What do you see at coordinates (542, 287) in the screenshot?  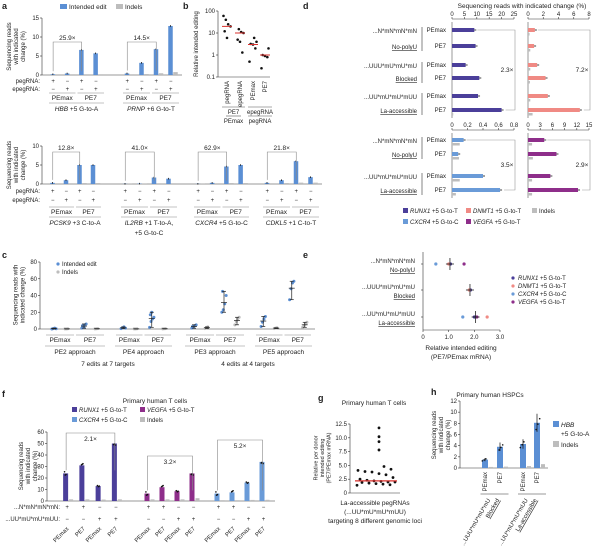 I see `target-label: DNMT1 +5 G-to-T` at bounding box center [542, 287].